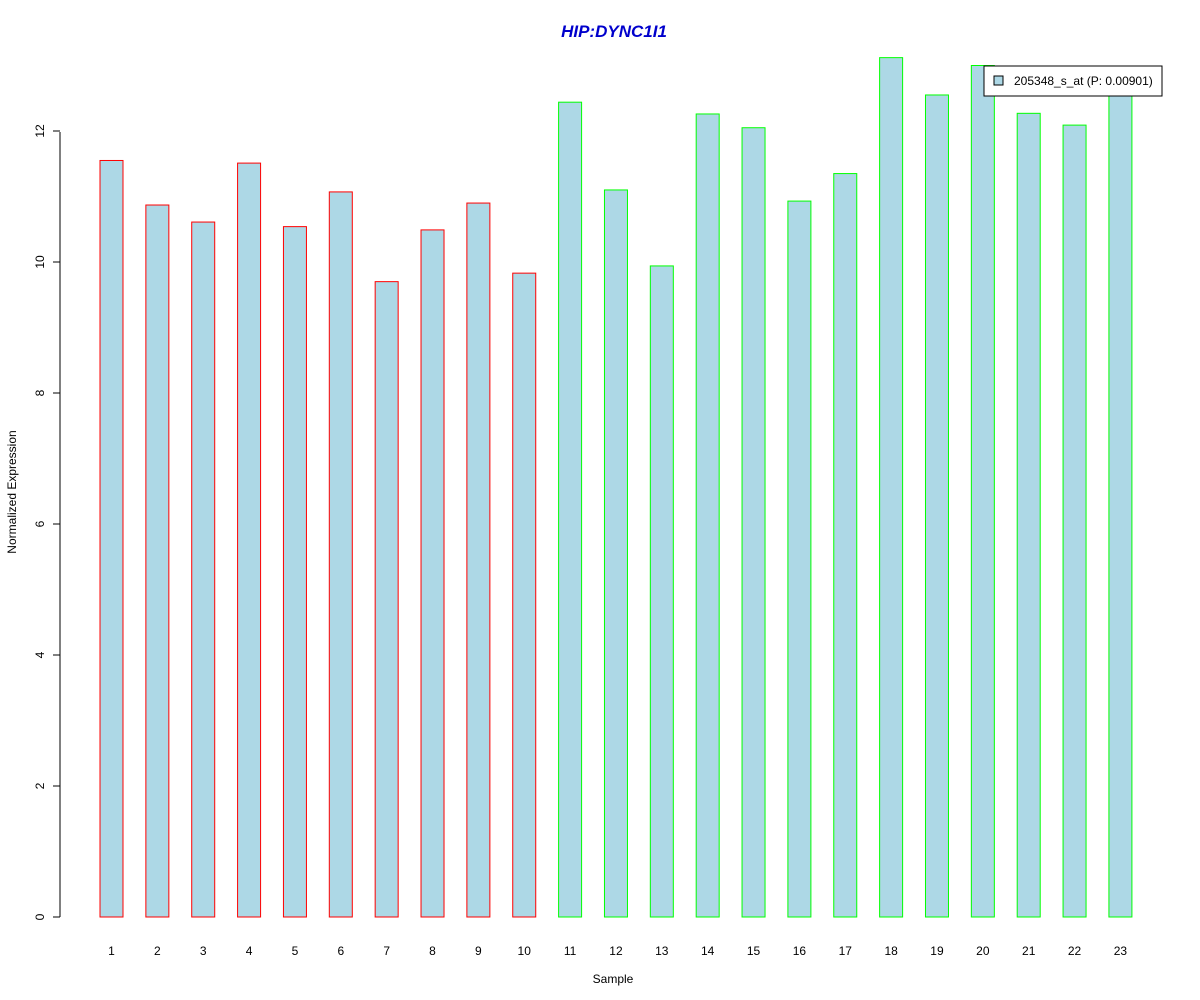  What do you see at coordinates (937, 951) in the screenshot?
I see `x-tick-label: 19` at bounding box center [937, 951].